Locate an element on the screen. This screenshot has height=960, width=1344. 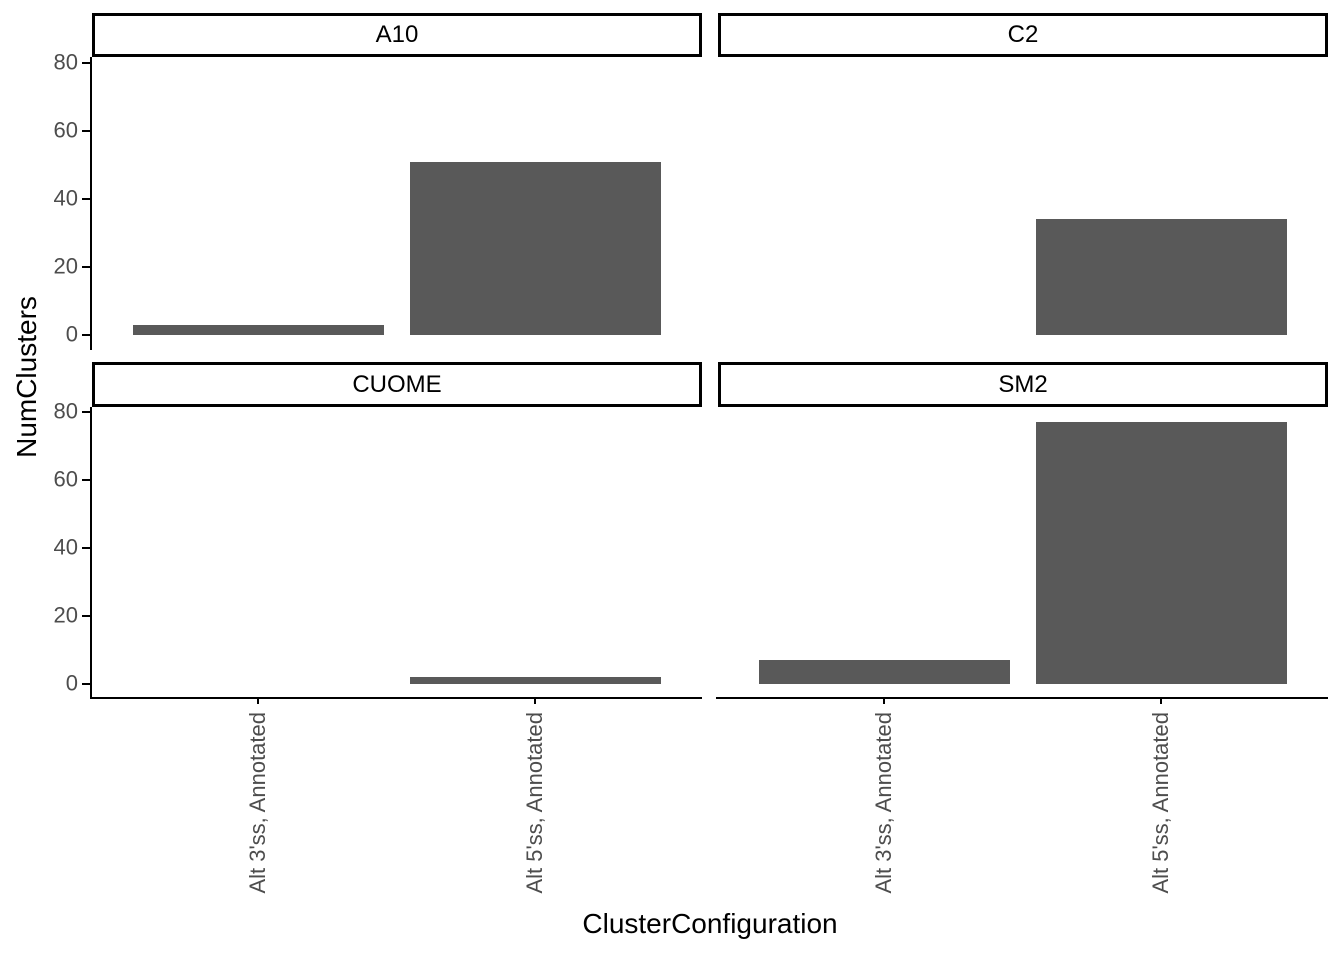
facet-strip-a10: A10 is located at coordinates (397, 35).